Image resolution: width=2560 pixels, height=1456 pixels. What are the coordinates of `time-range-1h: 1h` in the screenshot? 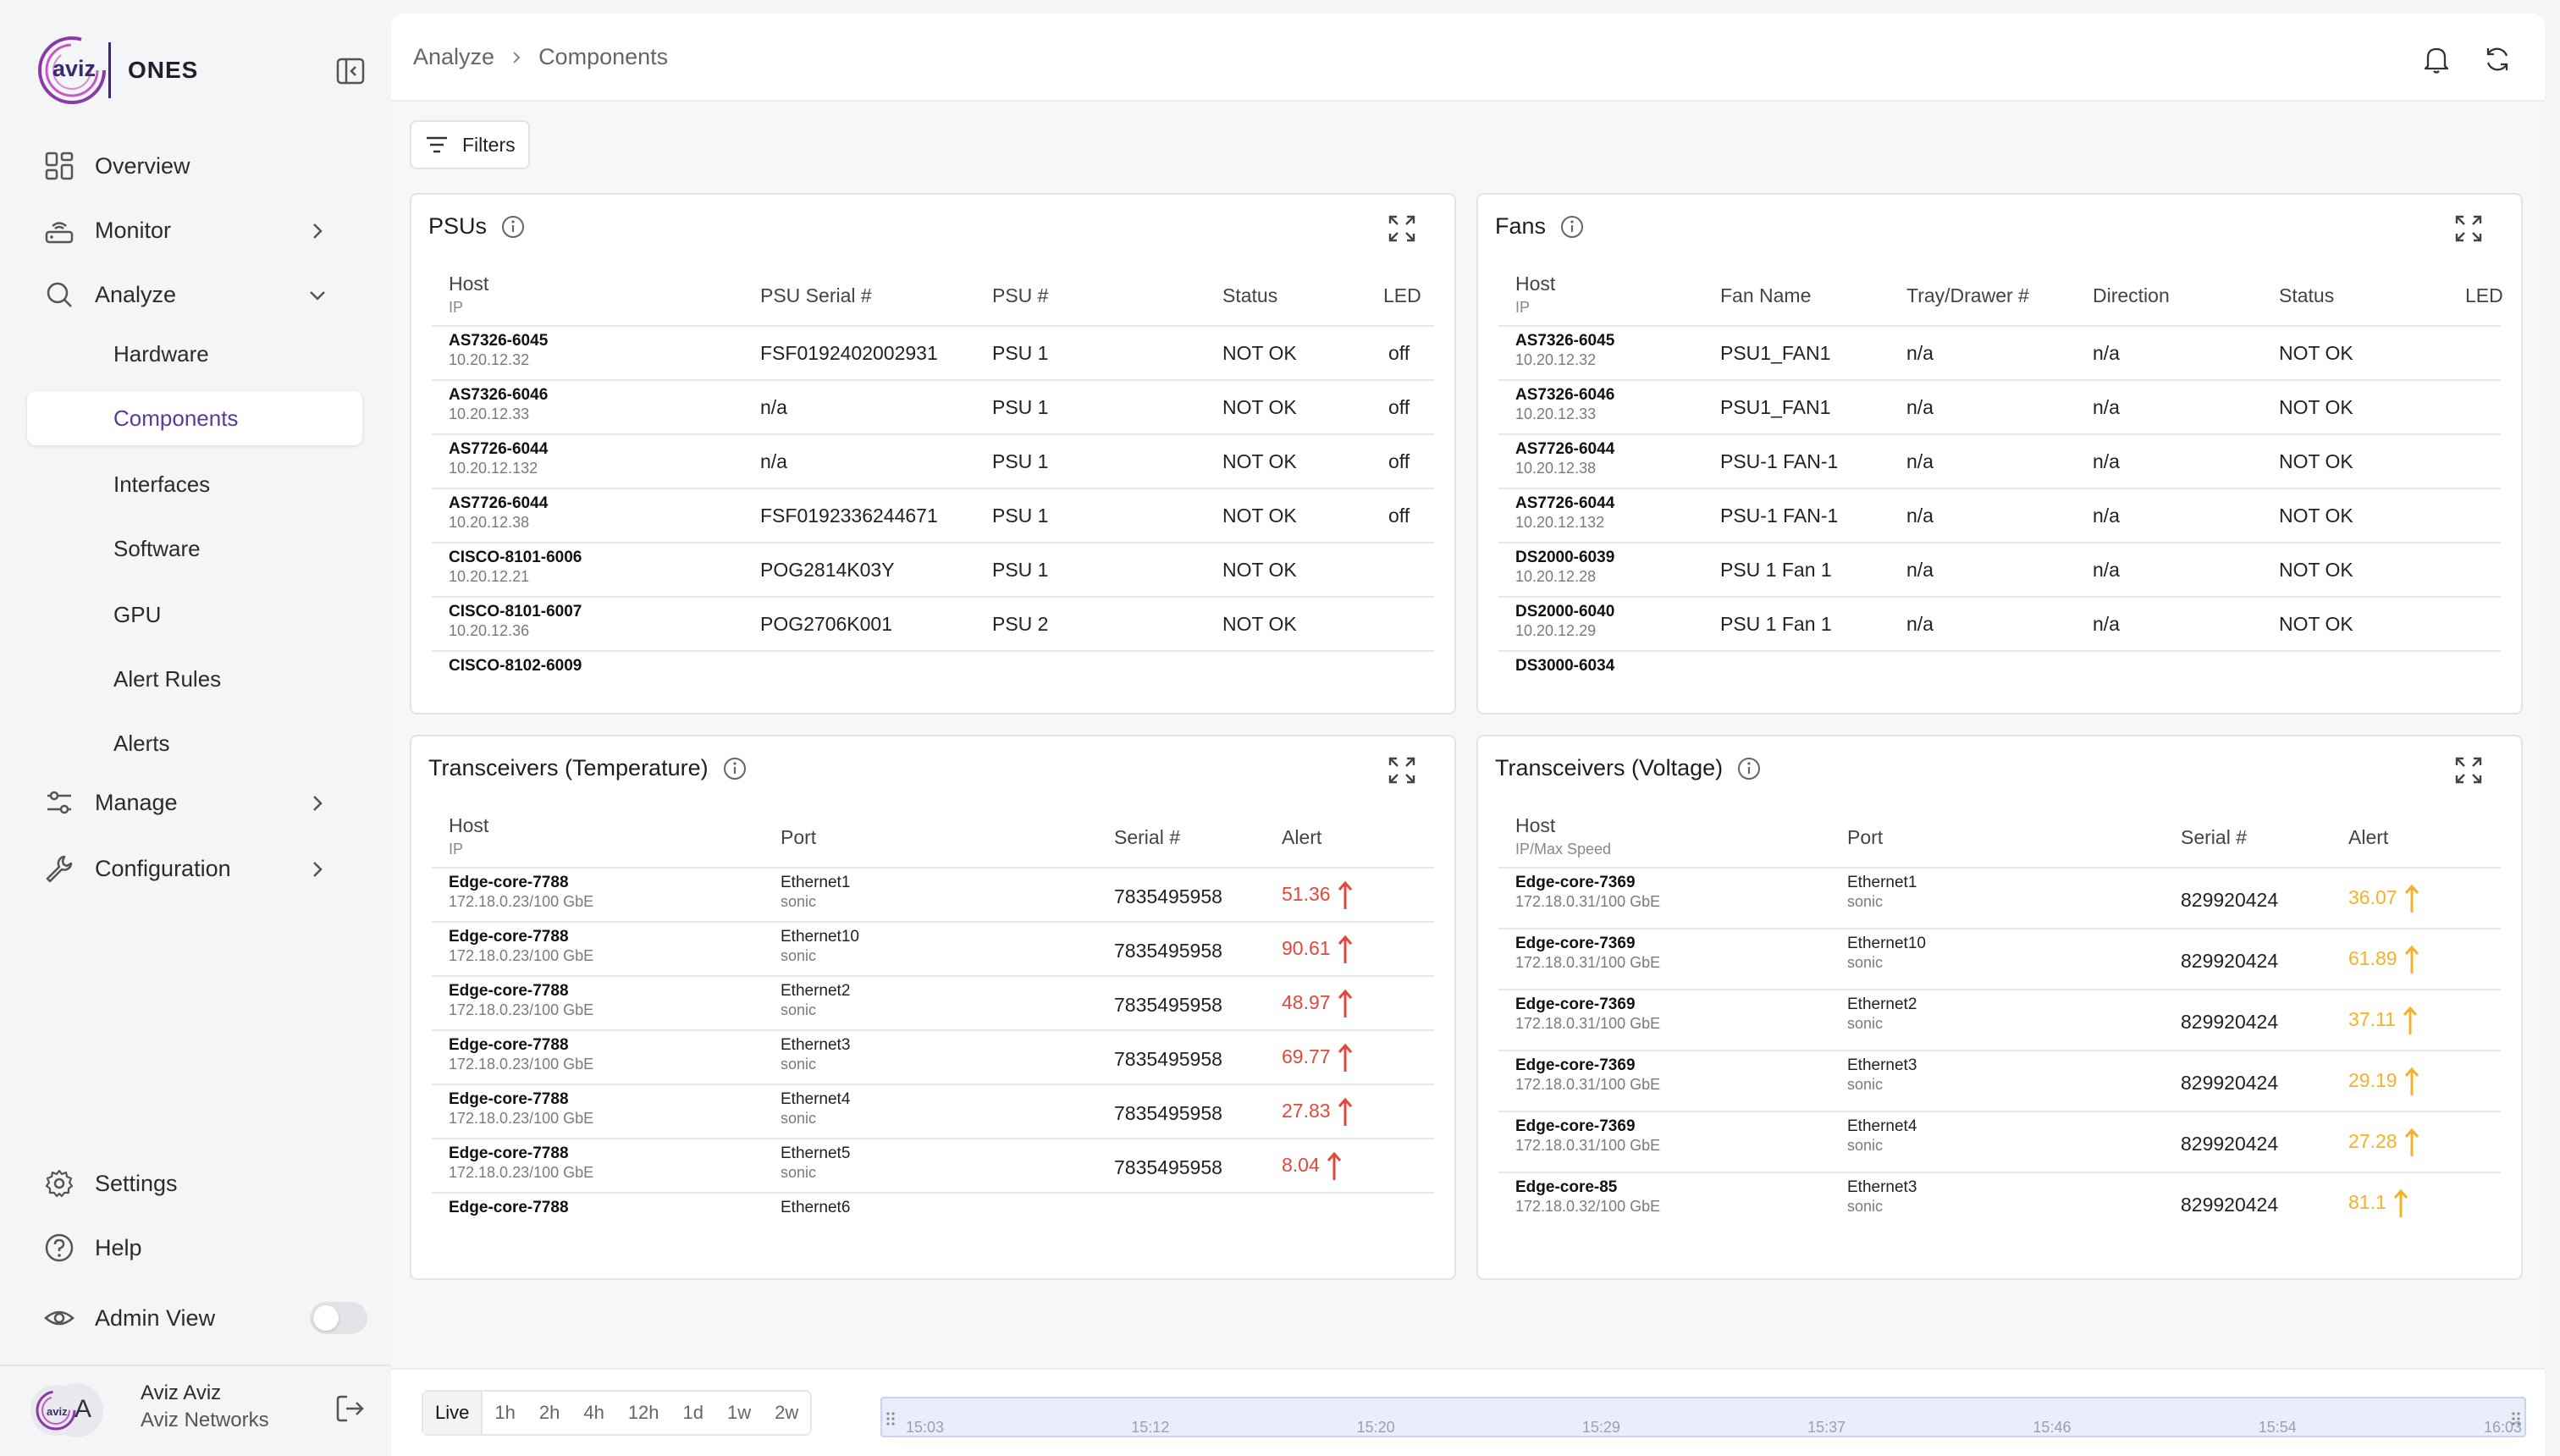 It's located at (505, 1412).